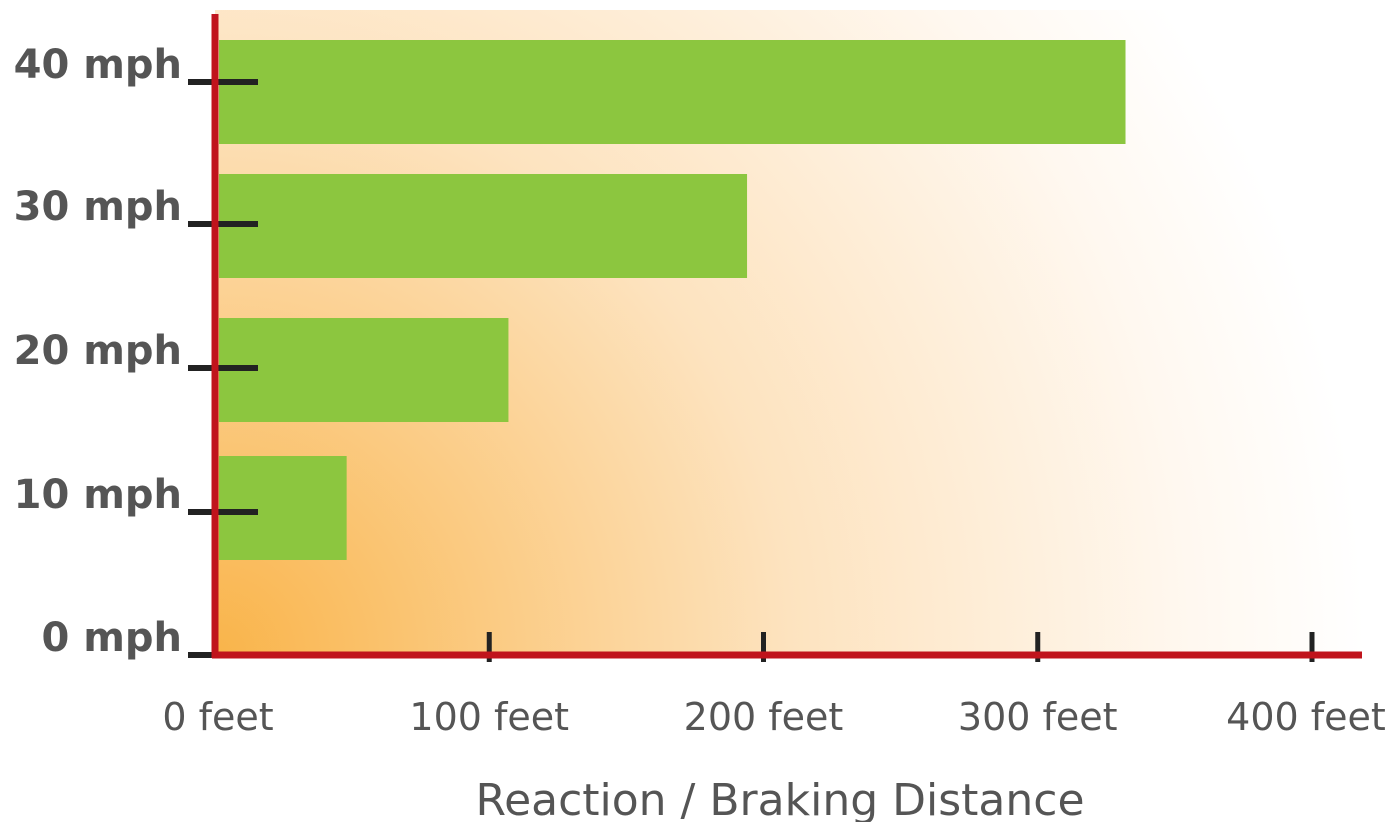 Image resolution: width=1400 pixels, height=822 pixels. I want to click on x-tick-label: 300 feet, so click(1038, 717).